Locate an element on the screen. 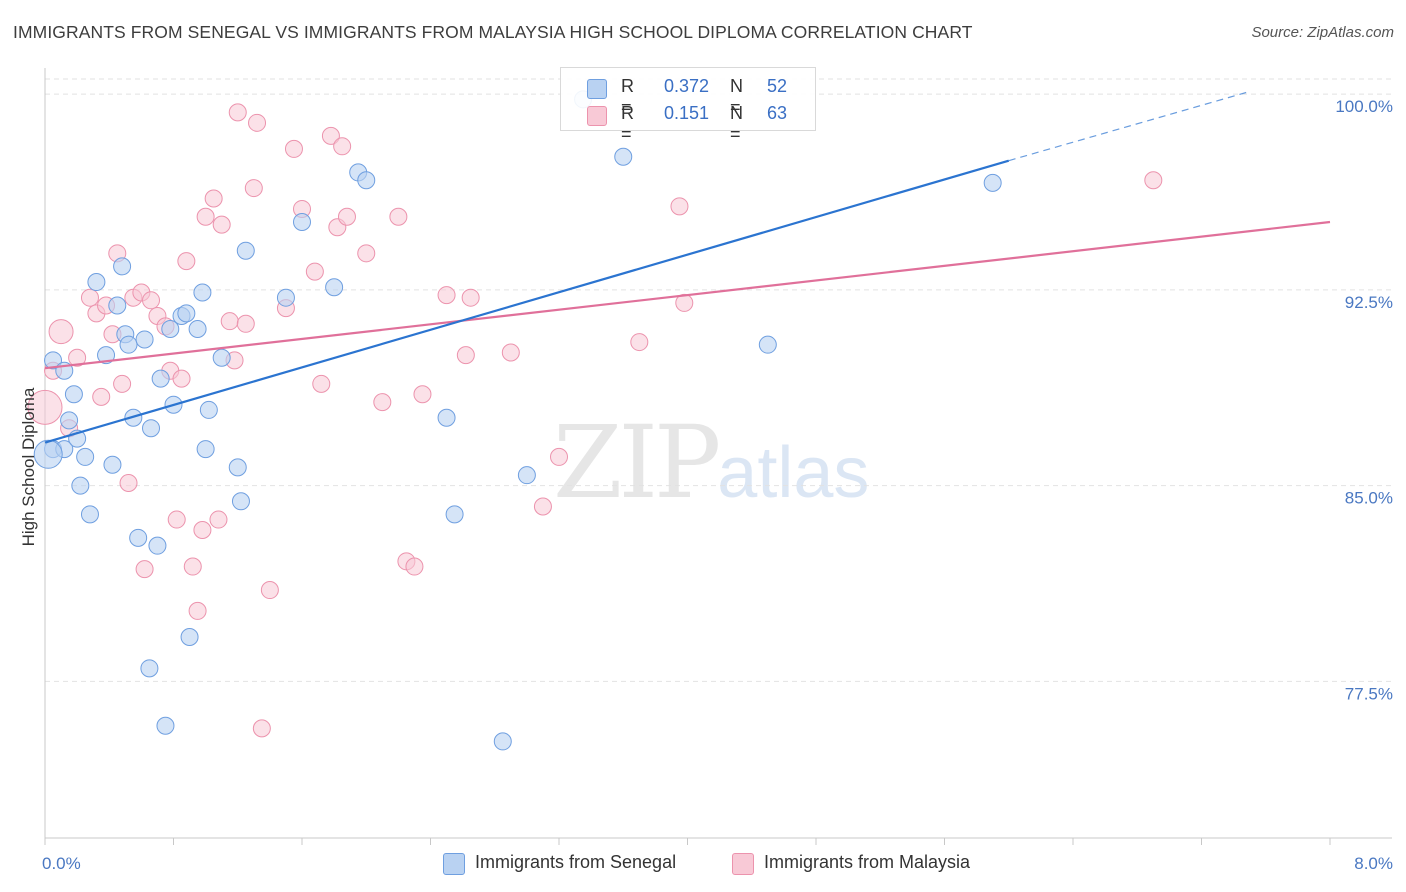  watermark: ZIPatlas is located at coordinates (711, 462).